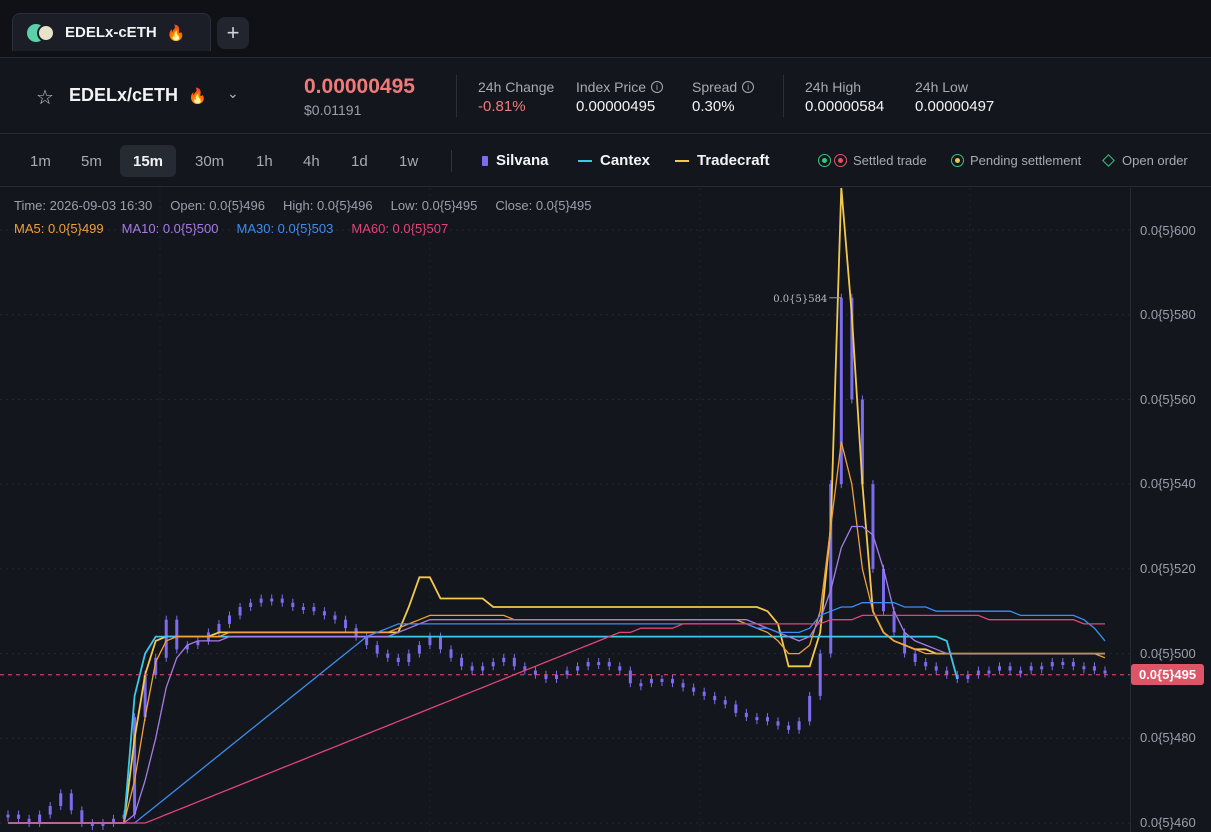 The width and height of the screenshot is (1211, 832). What do you see at coordinates (1130, 510) in the screenshot?
I see `price-axis-border` at bounding box center [1130, 510].